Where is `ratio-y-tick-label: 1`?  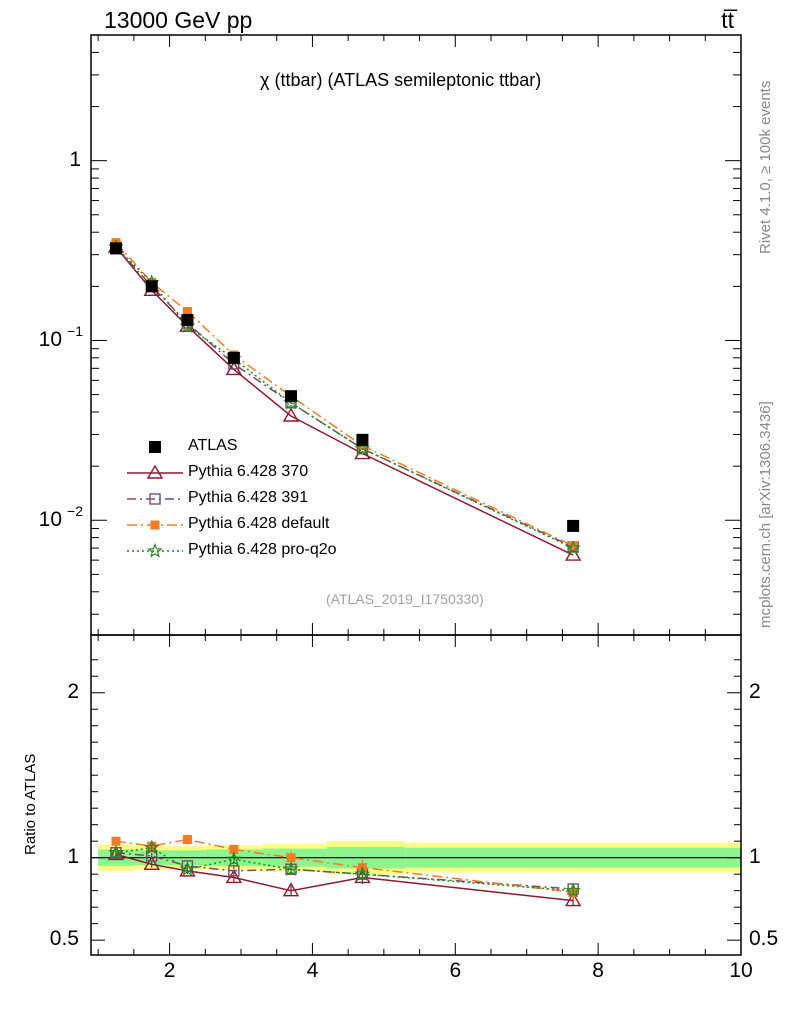
ratio-y-tick-label: 1 is located at coordinates (73, 856).